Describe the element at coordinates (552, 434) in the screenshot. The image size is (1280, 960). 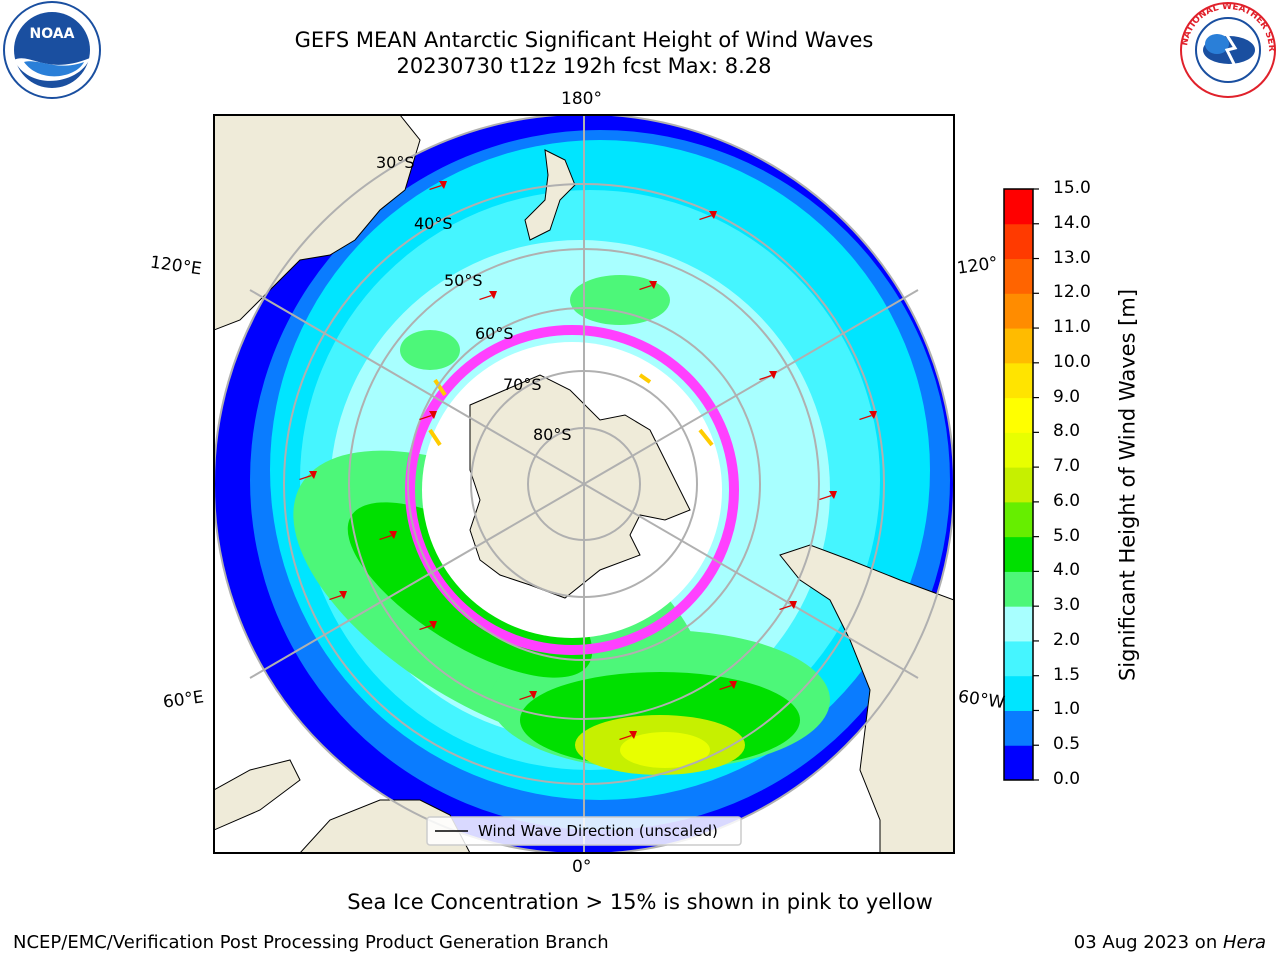
I see `lat-label-80s: 80°S` at that location.